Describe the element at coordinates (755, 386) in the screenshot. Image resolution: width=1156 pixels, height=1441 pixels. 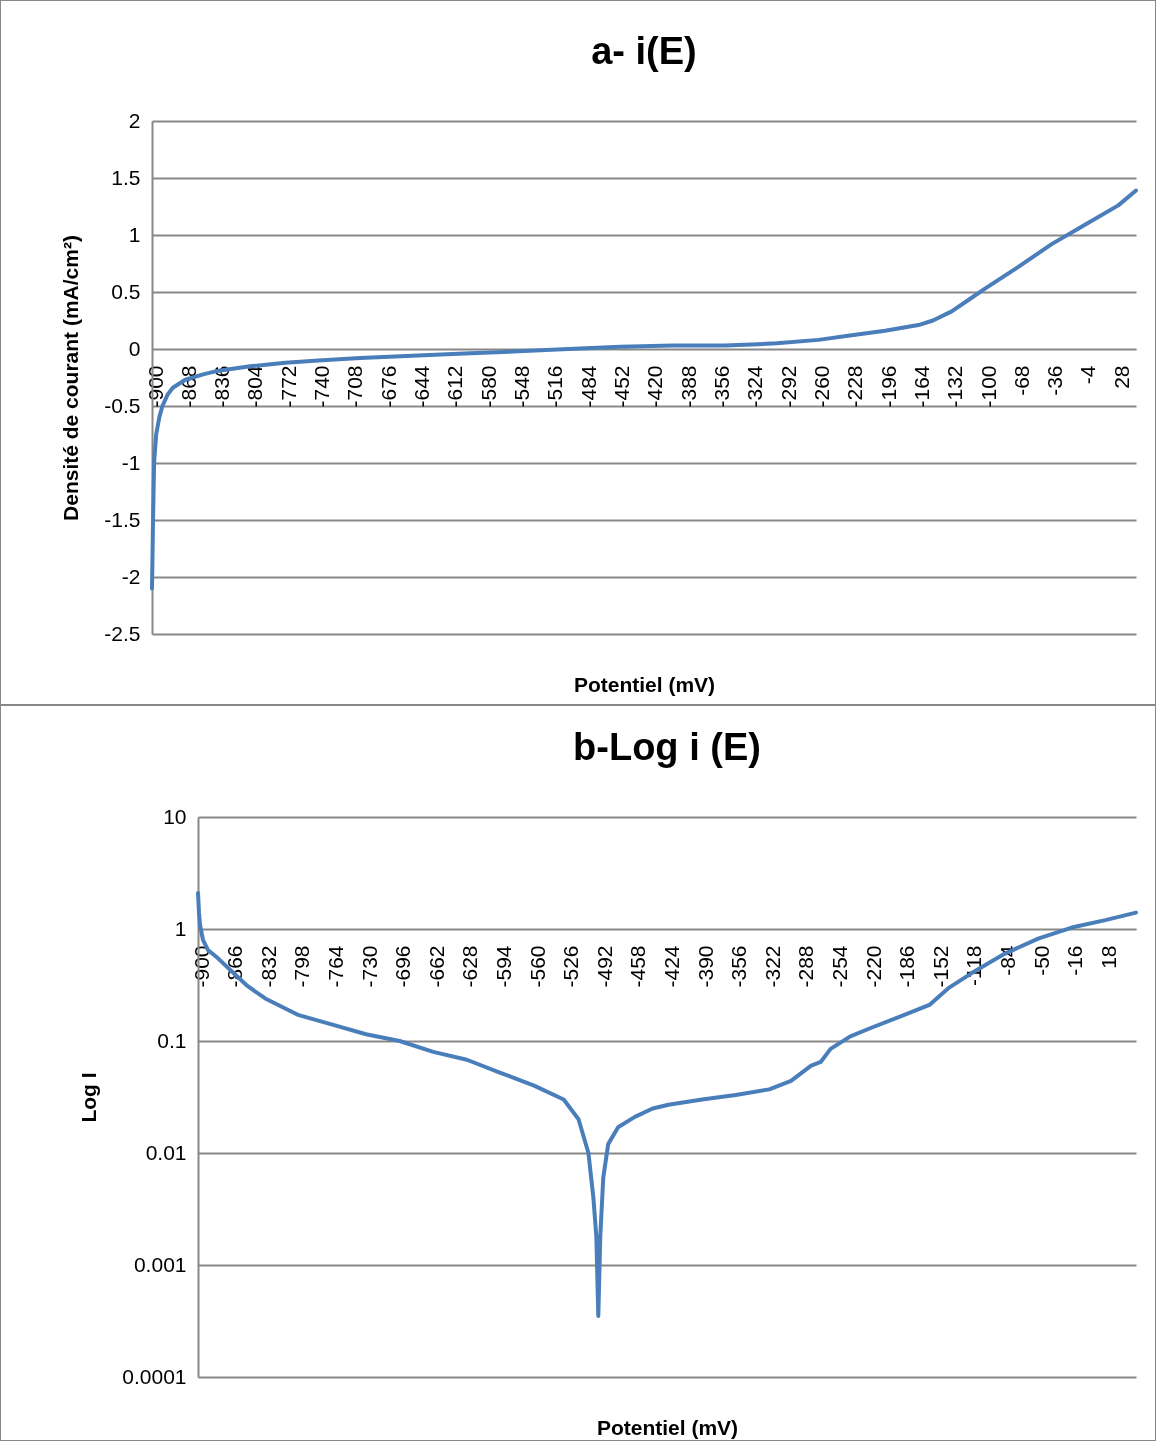
I see `x-tick-label: -324` at that location.